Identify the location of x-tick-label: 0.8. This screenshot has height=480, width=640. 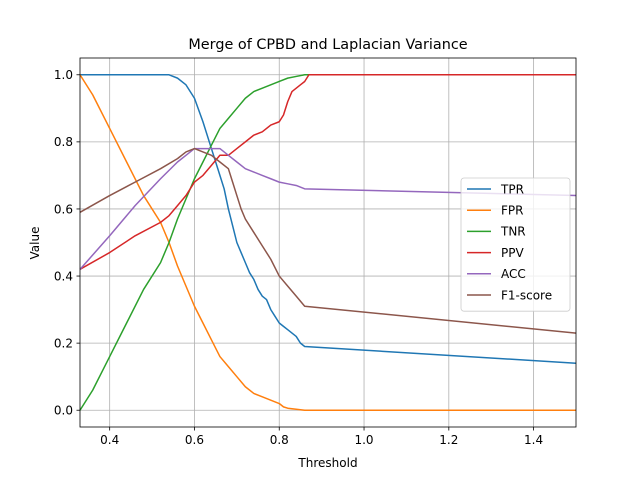
(279, 440).